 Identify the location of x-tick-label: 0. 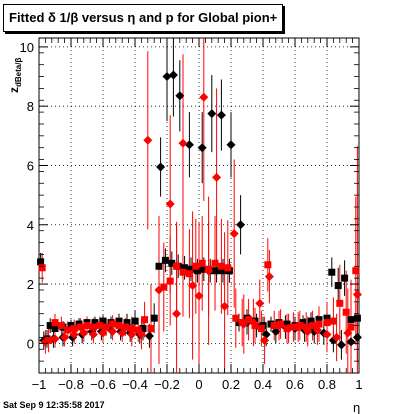
(198, 384).